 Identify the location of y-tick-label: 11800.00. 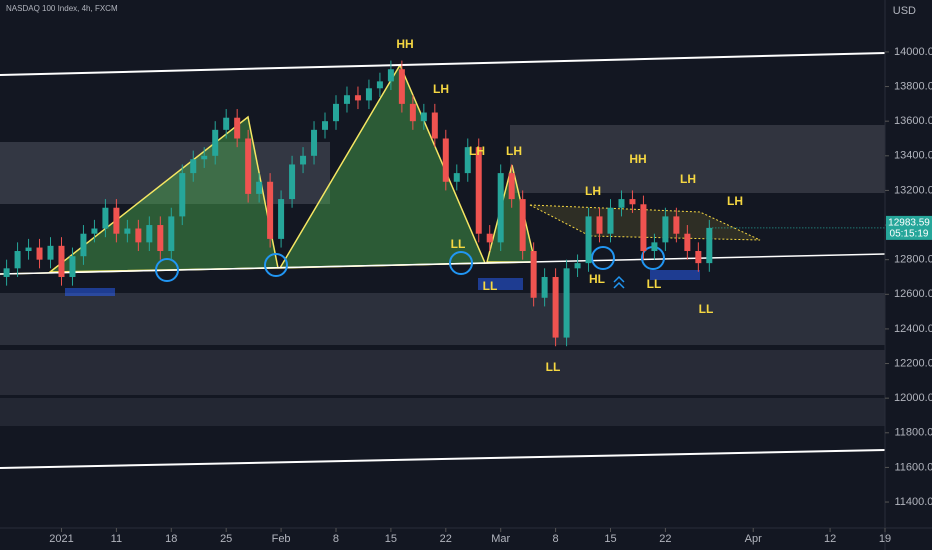
(913, 433).